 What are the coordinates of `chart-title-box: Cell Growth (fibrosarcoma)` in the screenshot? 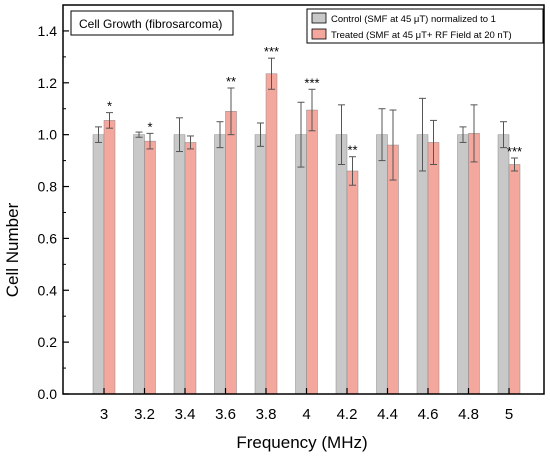 It's located at (152, 23).